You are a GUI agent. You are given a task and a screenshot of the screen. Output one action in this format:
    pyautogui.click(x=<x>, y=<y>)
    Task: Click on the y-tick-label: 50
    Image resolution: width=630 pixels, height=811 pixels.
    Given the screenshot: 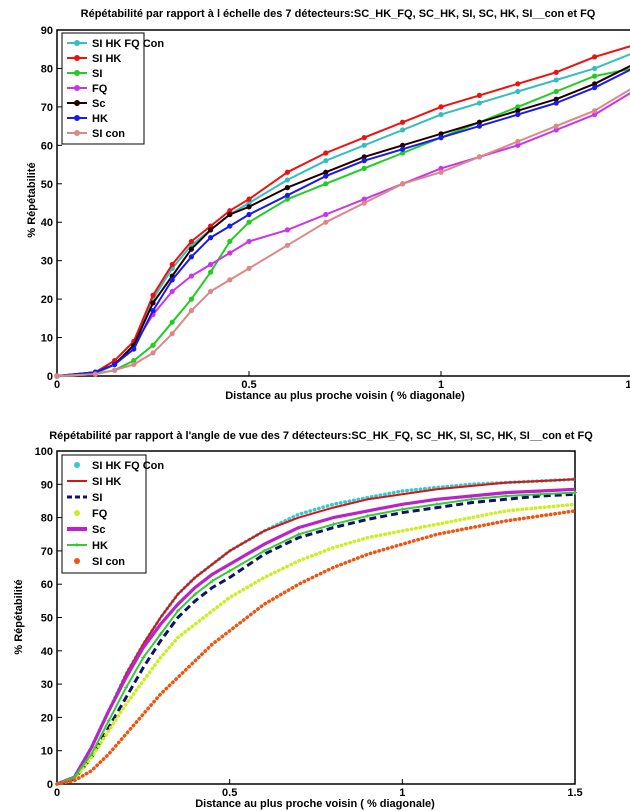 What is the action you would take?
    pyautogui.click(x=47, y=185)
    